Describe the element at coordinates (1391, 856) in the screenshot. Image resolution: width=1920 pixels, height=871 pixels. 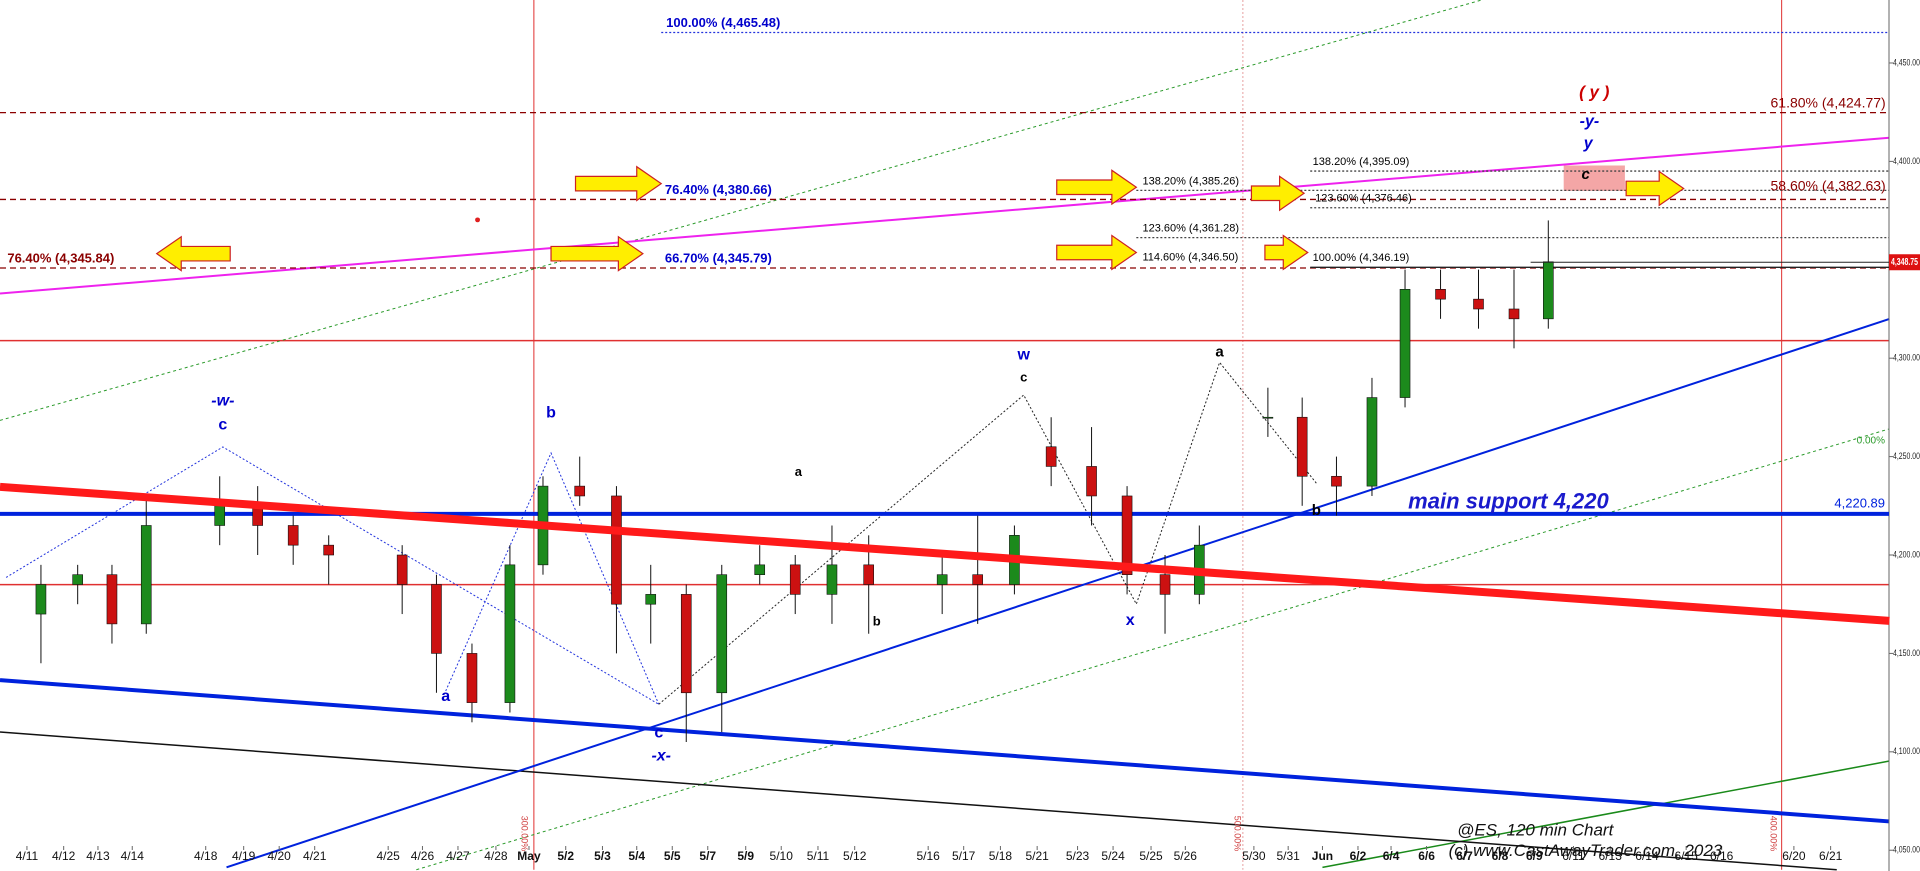
I see `x-tick-label: 6/4` at that location.